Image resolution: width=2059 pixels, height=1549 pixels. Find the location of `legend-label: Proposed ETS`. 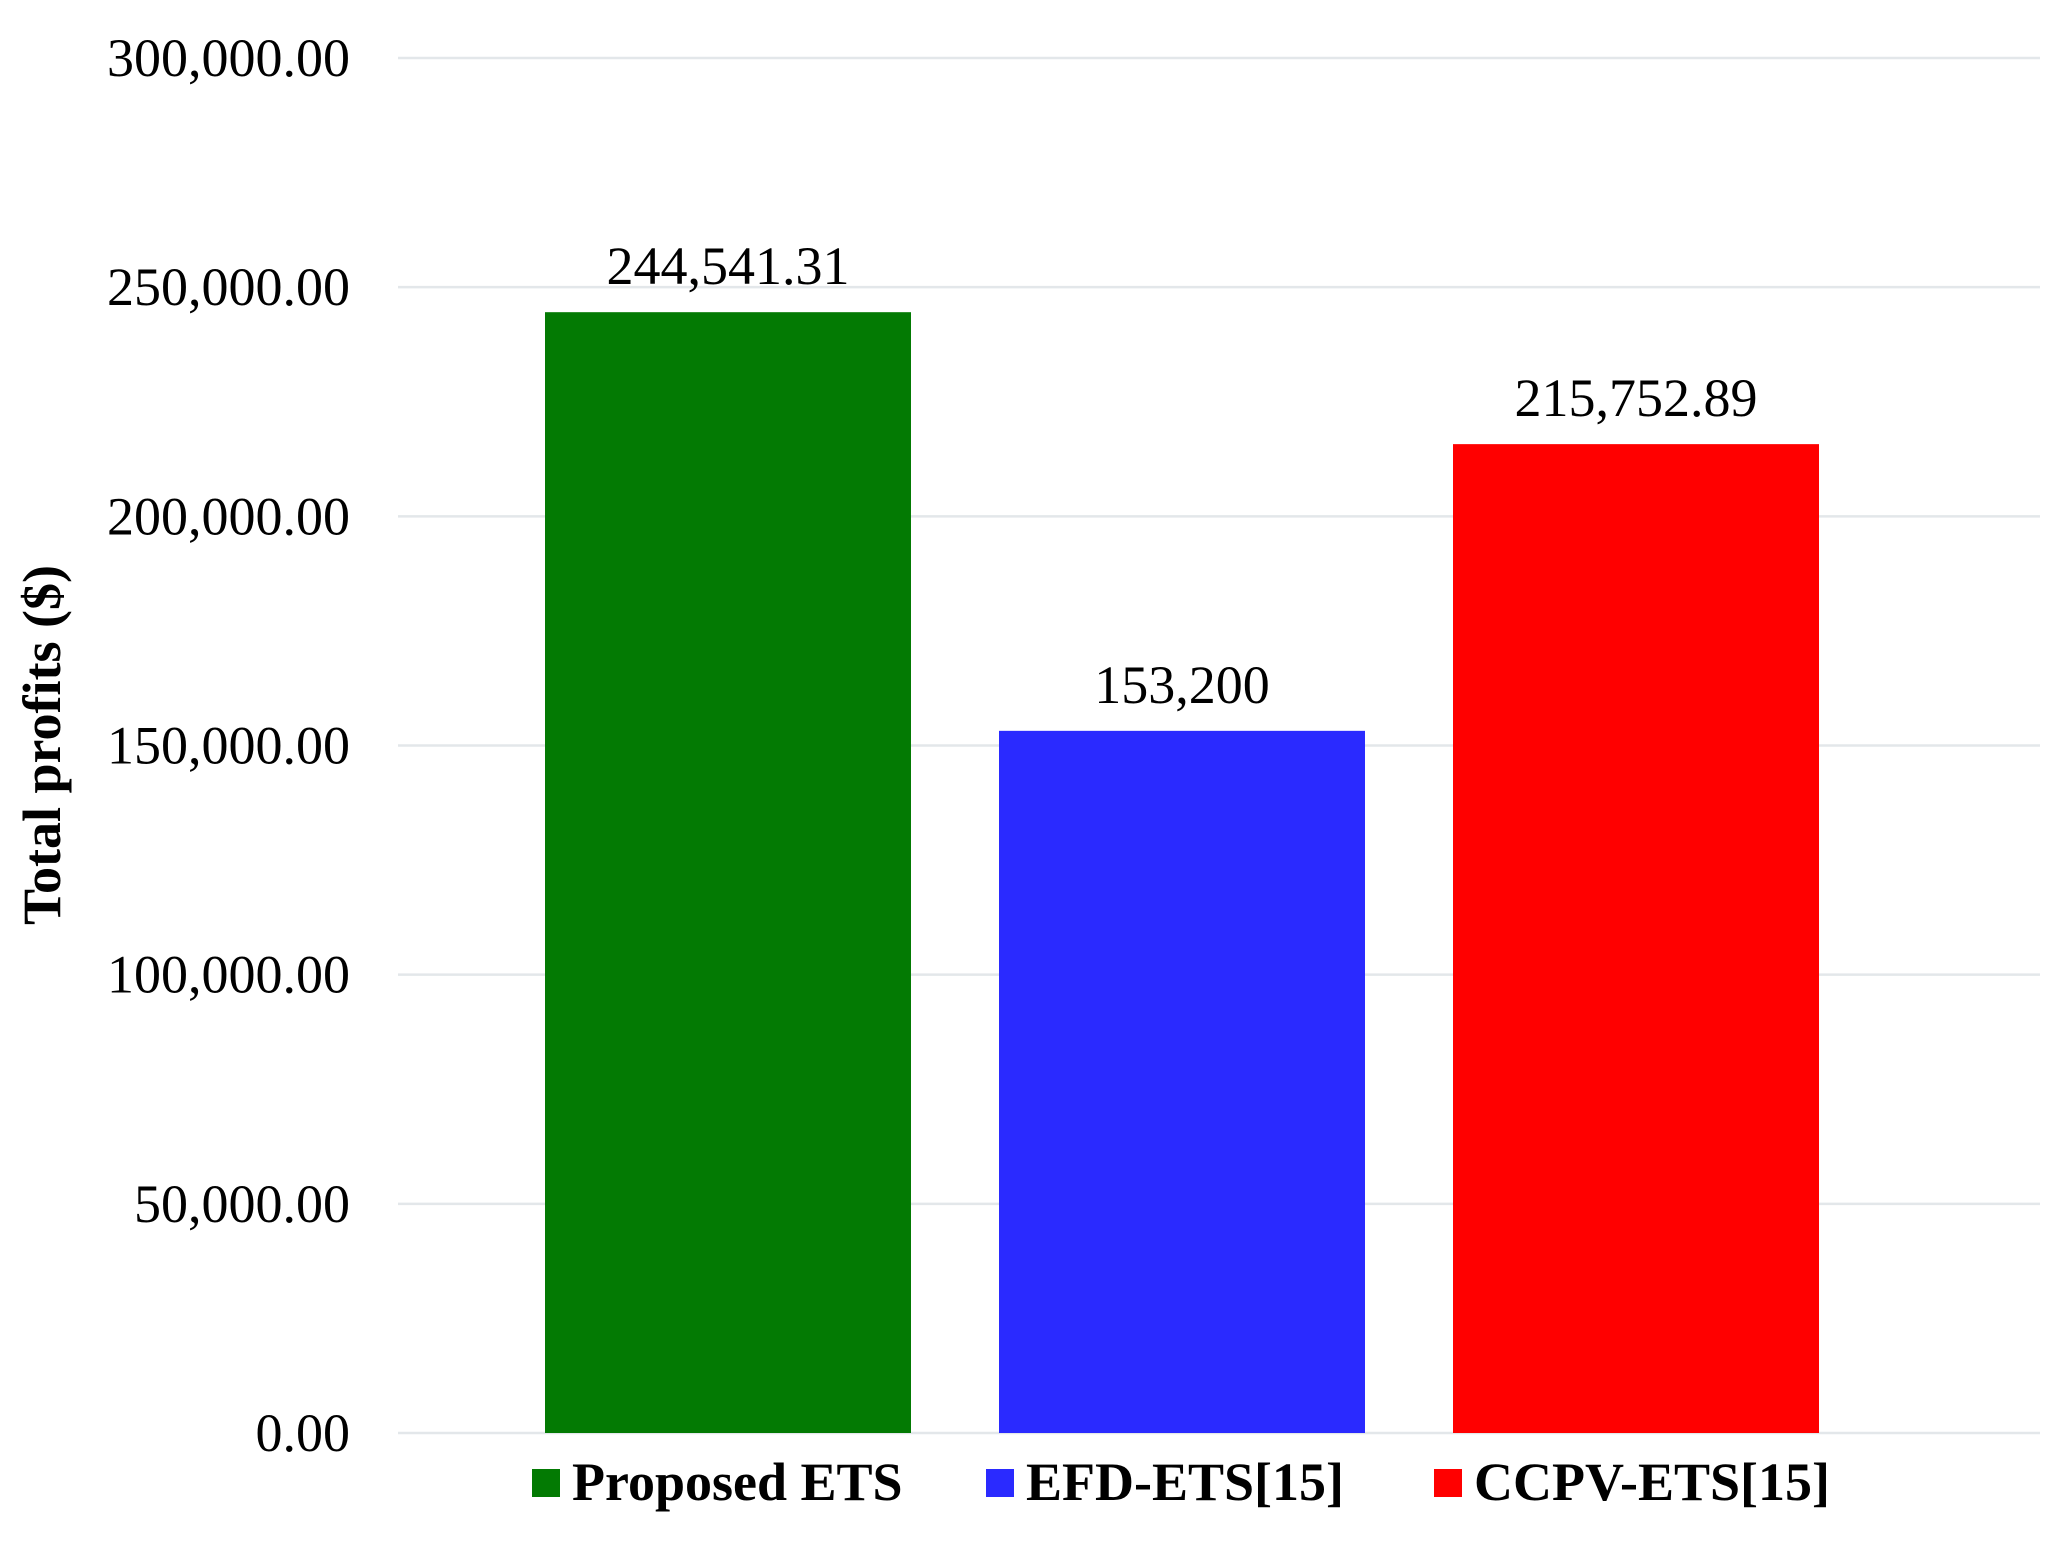

legend-label: Proposed ETS is located at coordinates (737, 1482).